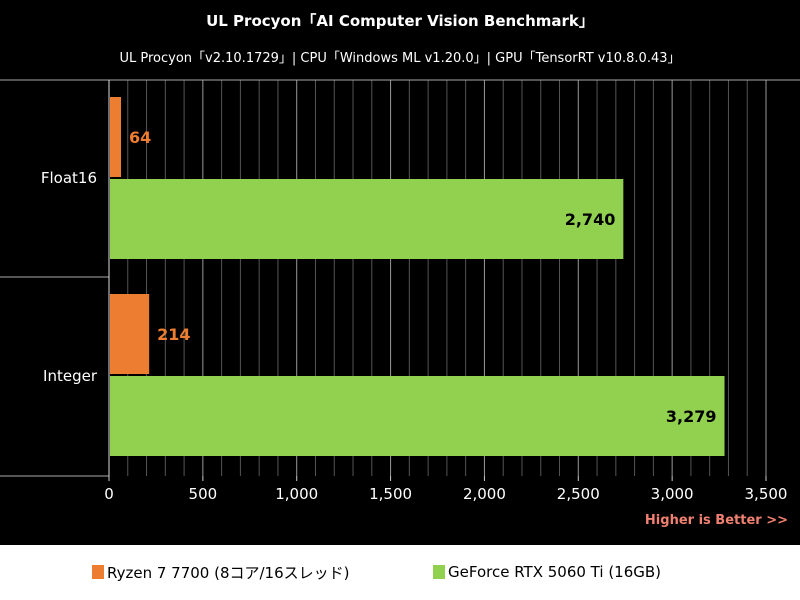 Image resolution: width=800 pixels, height=600 pixels. What do you see at coordinates (390, 494) in the screenshot?
I see `x-tick-label: 1,500` at bounding box center [390, 494].